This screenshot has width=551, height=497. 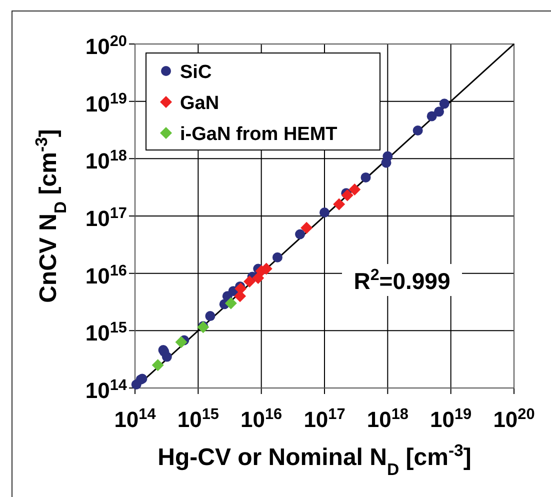 I want to click on y-tick-label: 10$^{19}$, so click(x=106, y=103).